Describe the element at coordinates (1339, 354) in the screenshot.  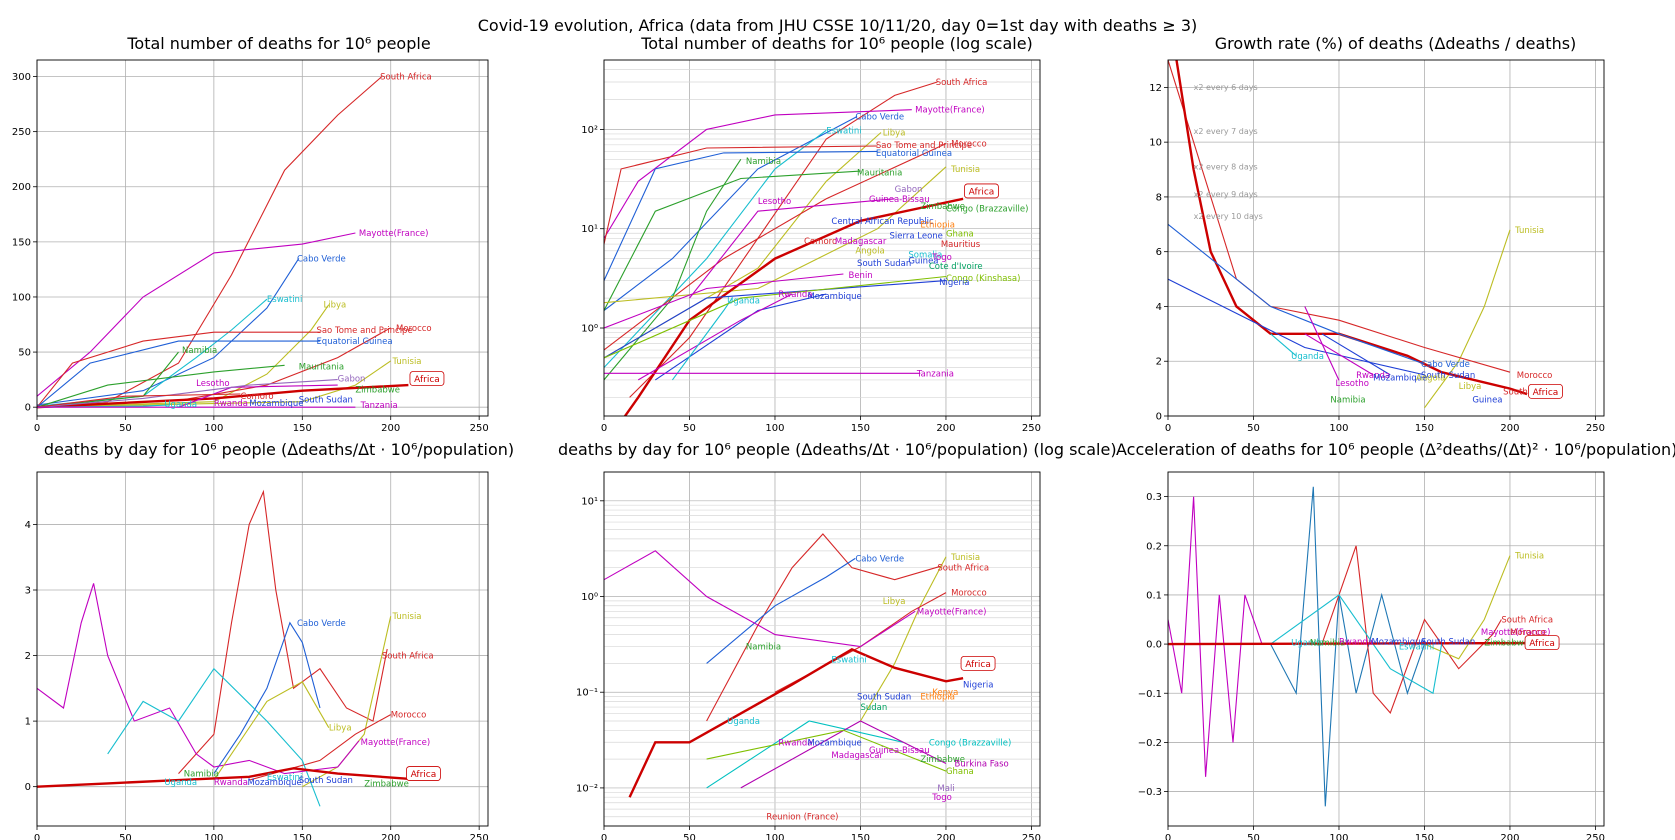
I see `series-line-rwanda` at that location.